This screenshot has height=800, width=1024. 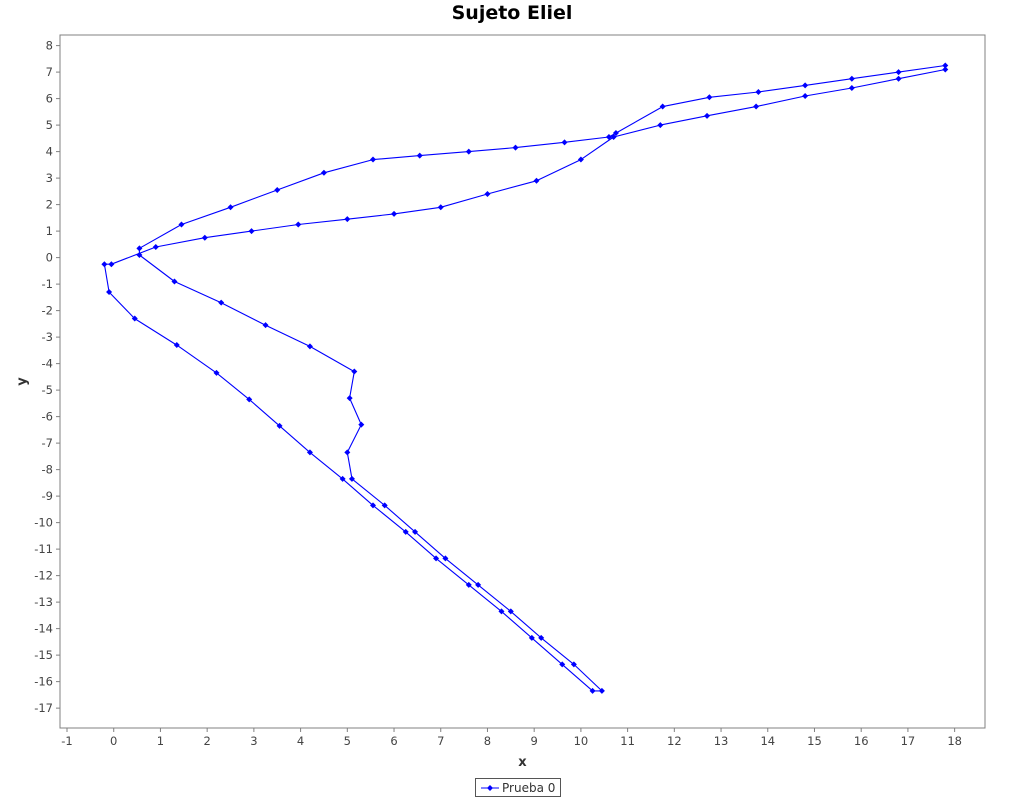 What do you see at coordinates (47, 284) in the screenshot?
I see `y-tick-label: -1` at bounding box center [47, 284].